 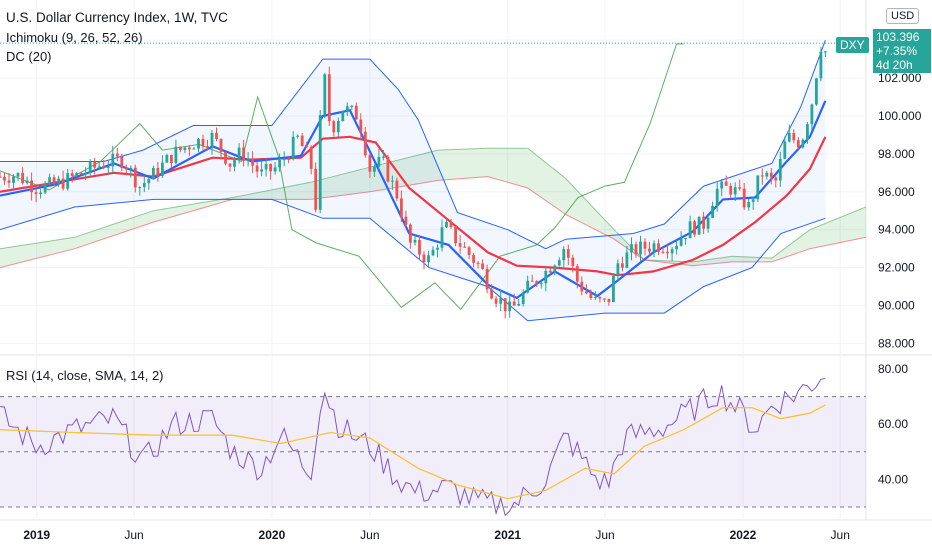 I want to click on currency-button: USD, so click(x=903, y=16).